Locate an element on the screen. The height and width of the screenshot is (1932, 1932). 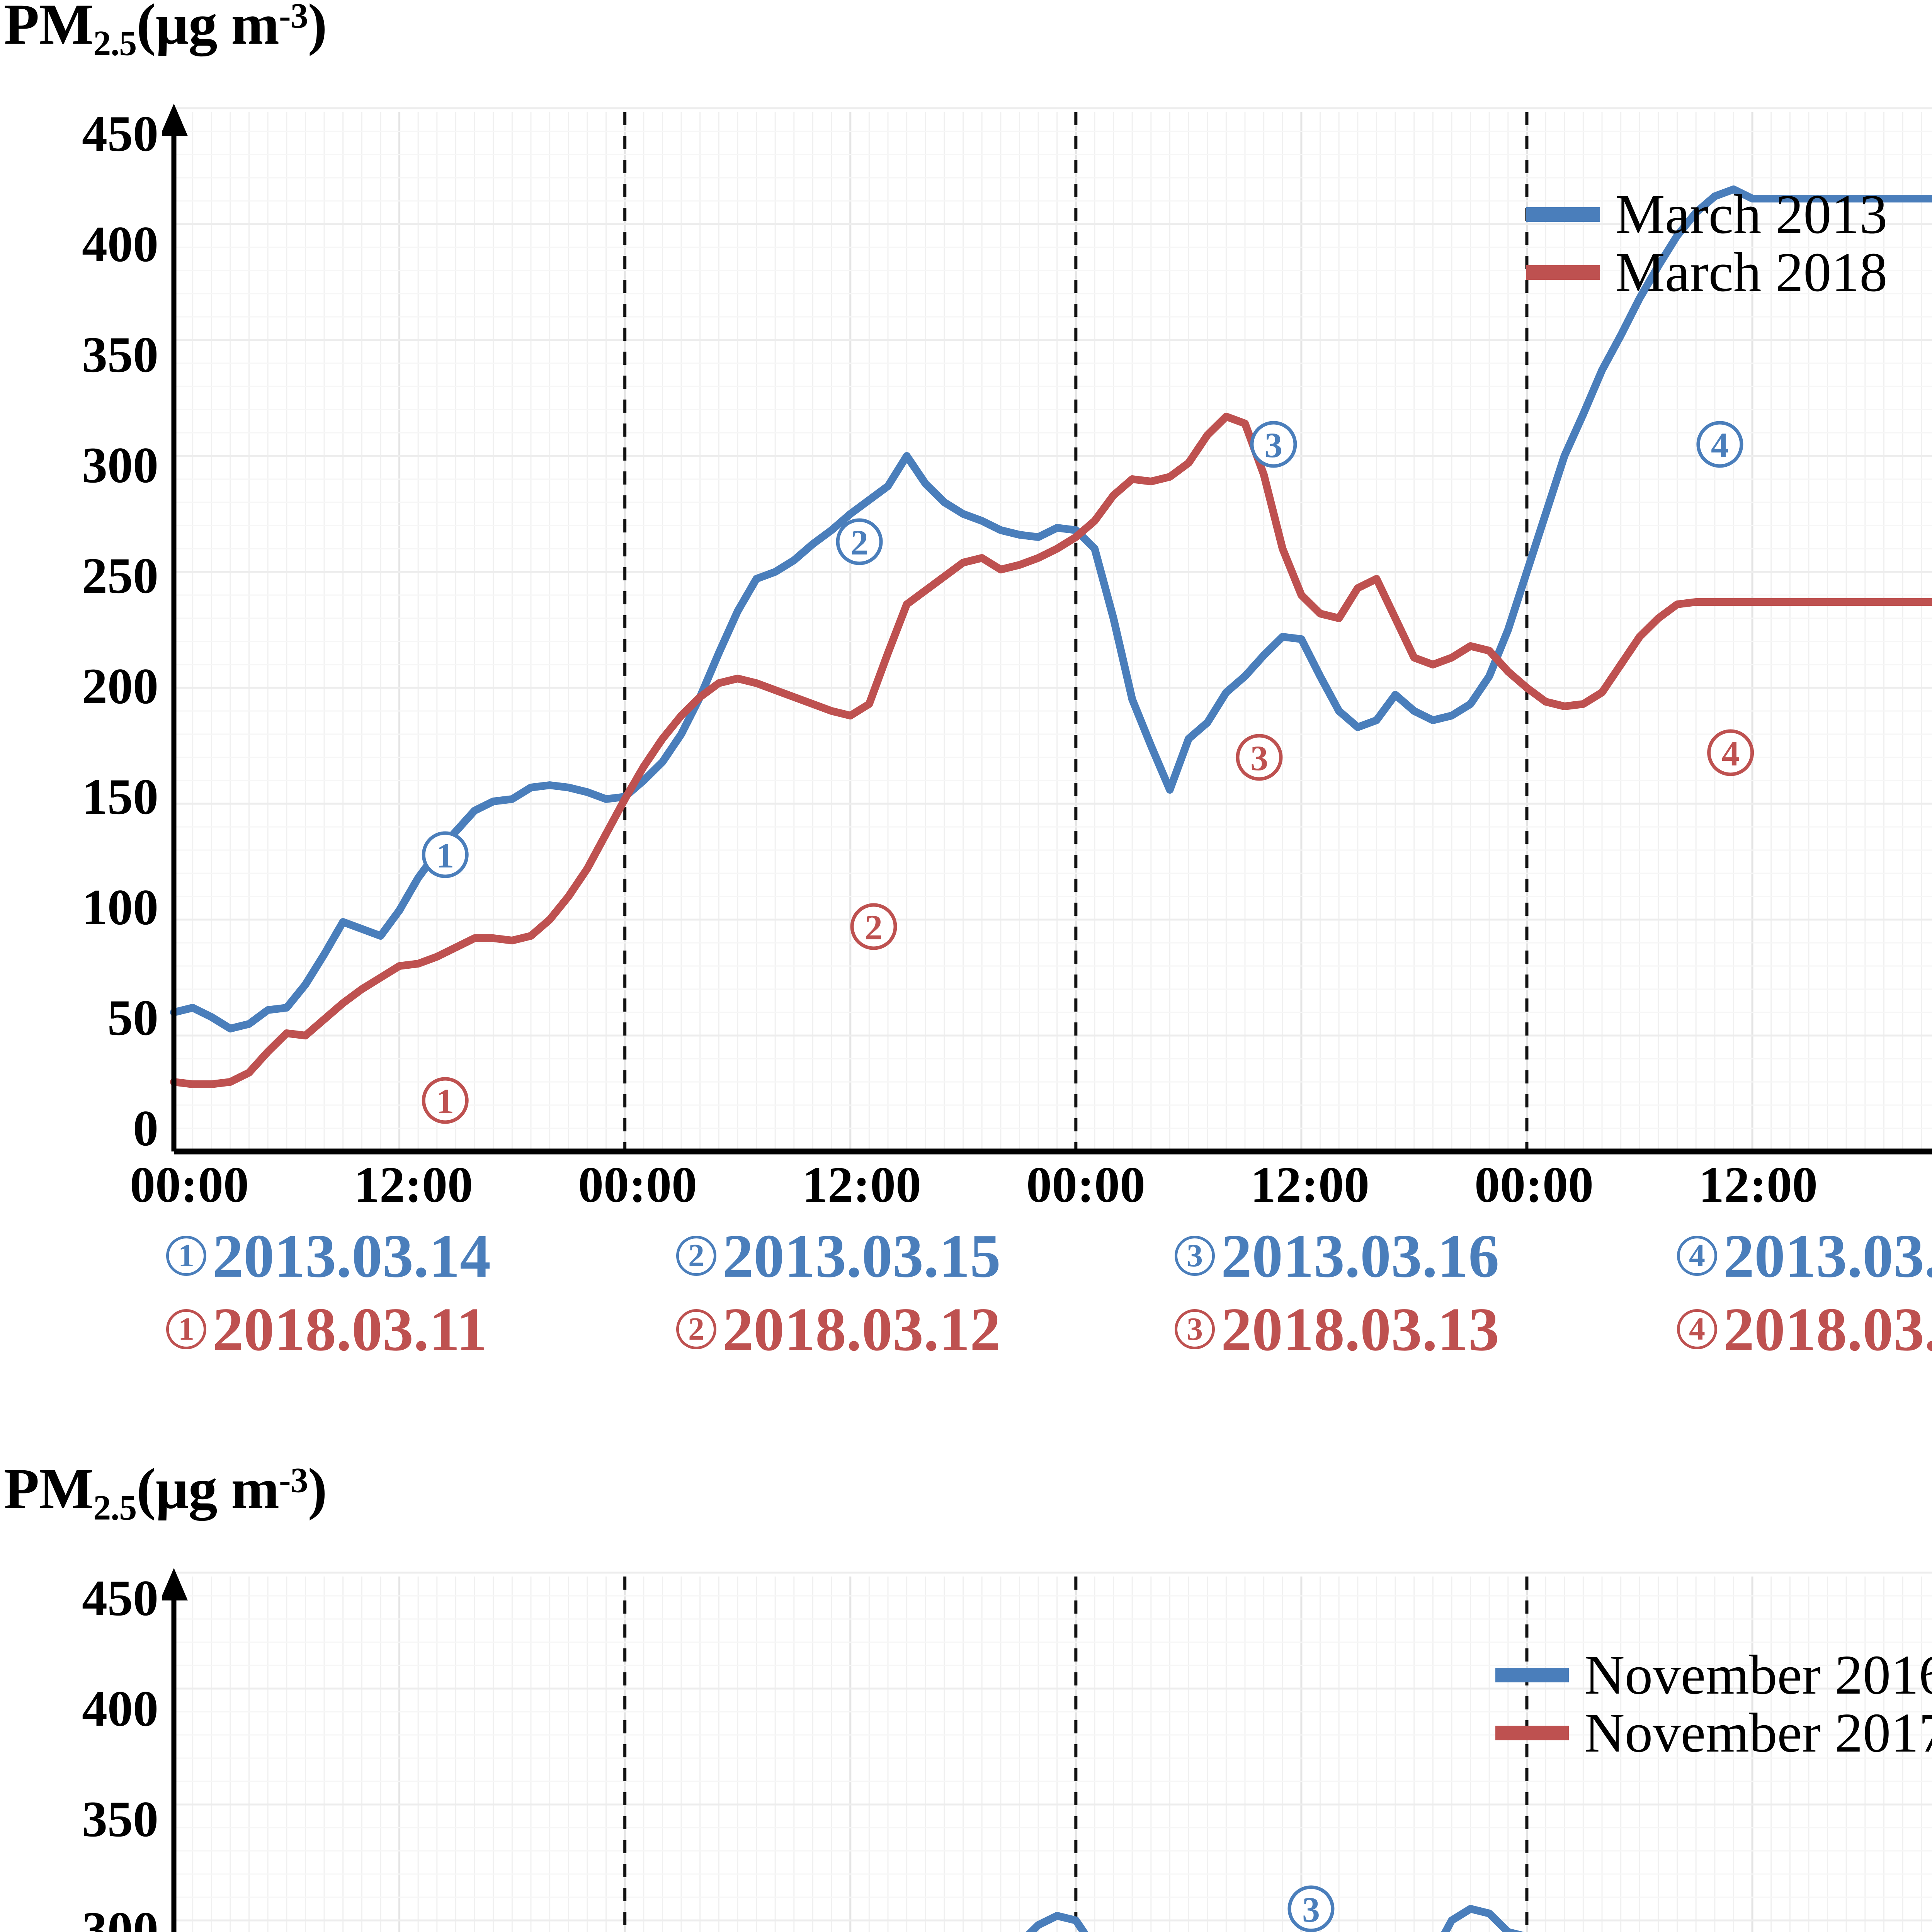
date-key-blue-2: 2 2013.03.15 is located at coordinates (838, 1256).